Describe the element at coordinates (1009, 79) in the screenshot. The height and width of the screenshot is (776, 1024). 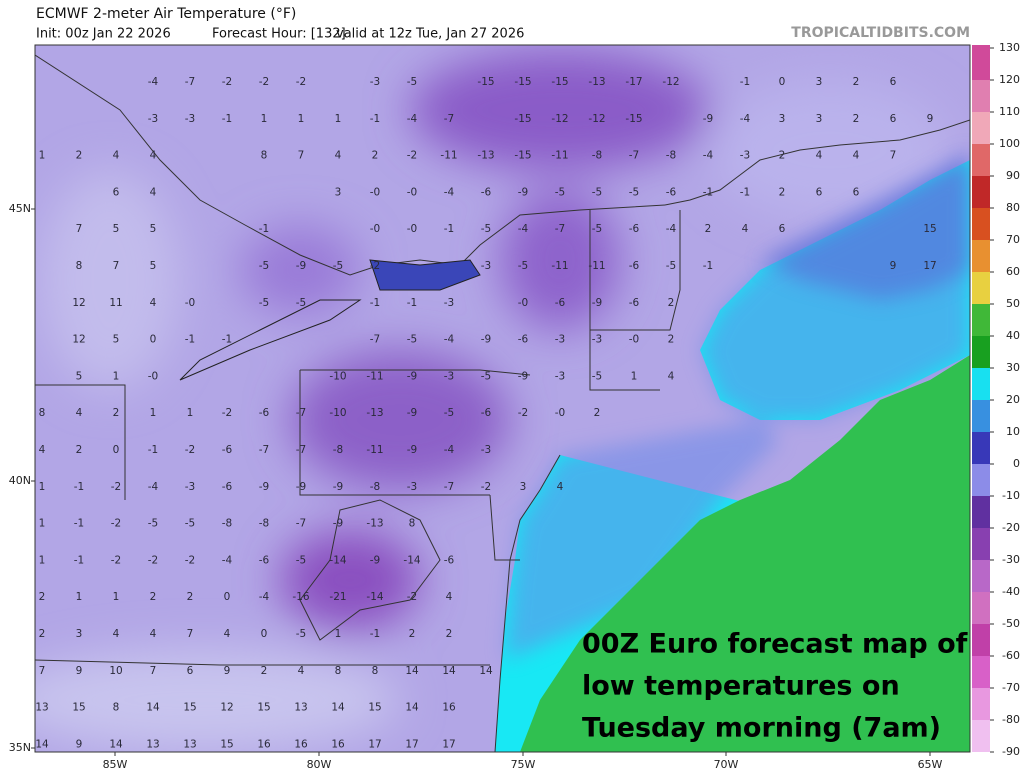
I see `colorbar-label: 120` at that location.